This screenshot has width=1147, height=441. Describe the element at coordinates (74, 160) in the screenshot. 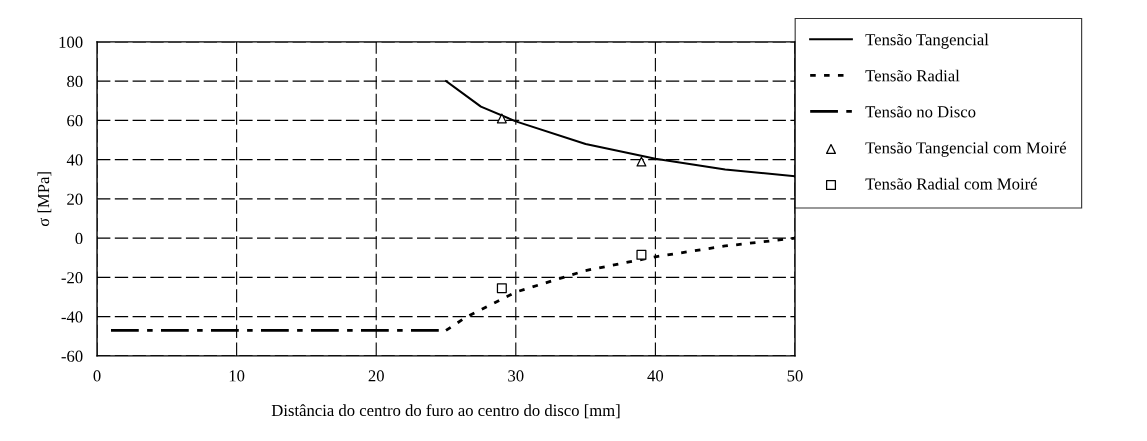

I see `y-tick-label: 40` at that location.